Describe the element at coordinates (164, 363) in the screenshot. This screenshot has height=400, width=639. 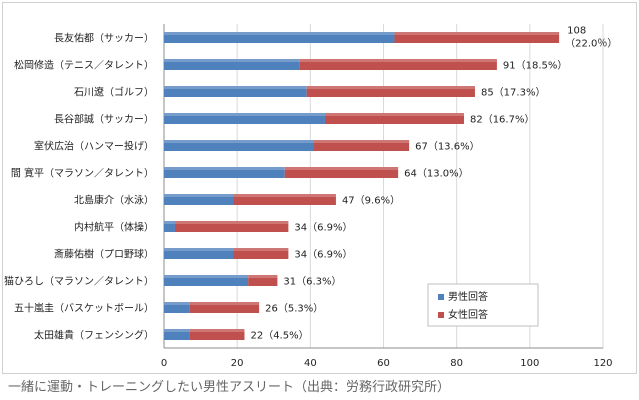
I see `x-tick-label: 0` at that location.